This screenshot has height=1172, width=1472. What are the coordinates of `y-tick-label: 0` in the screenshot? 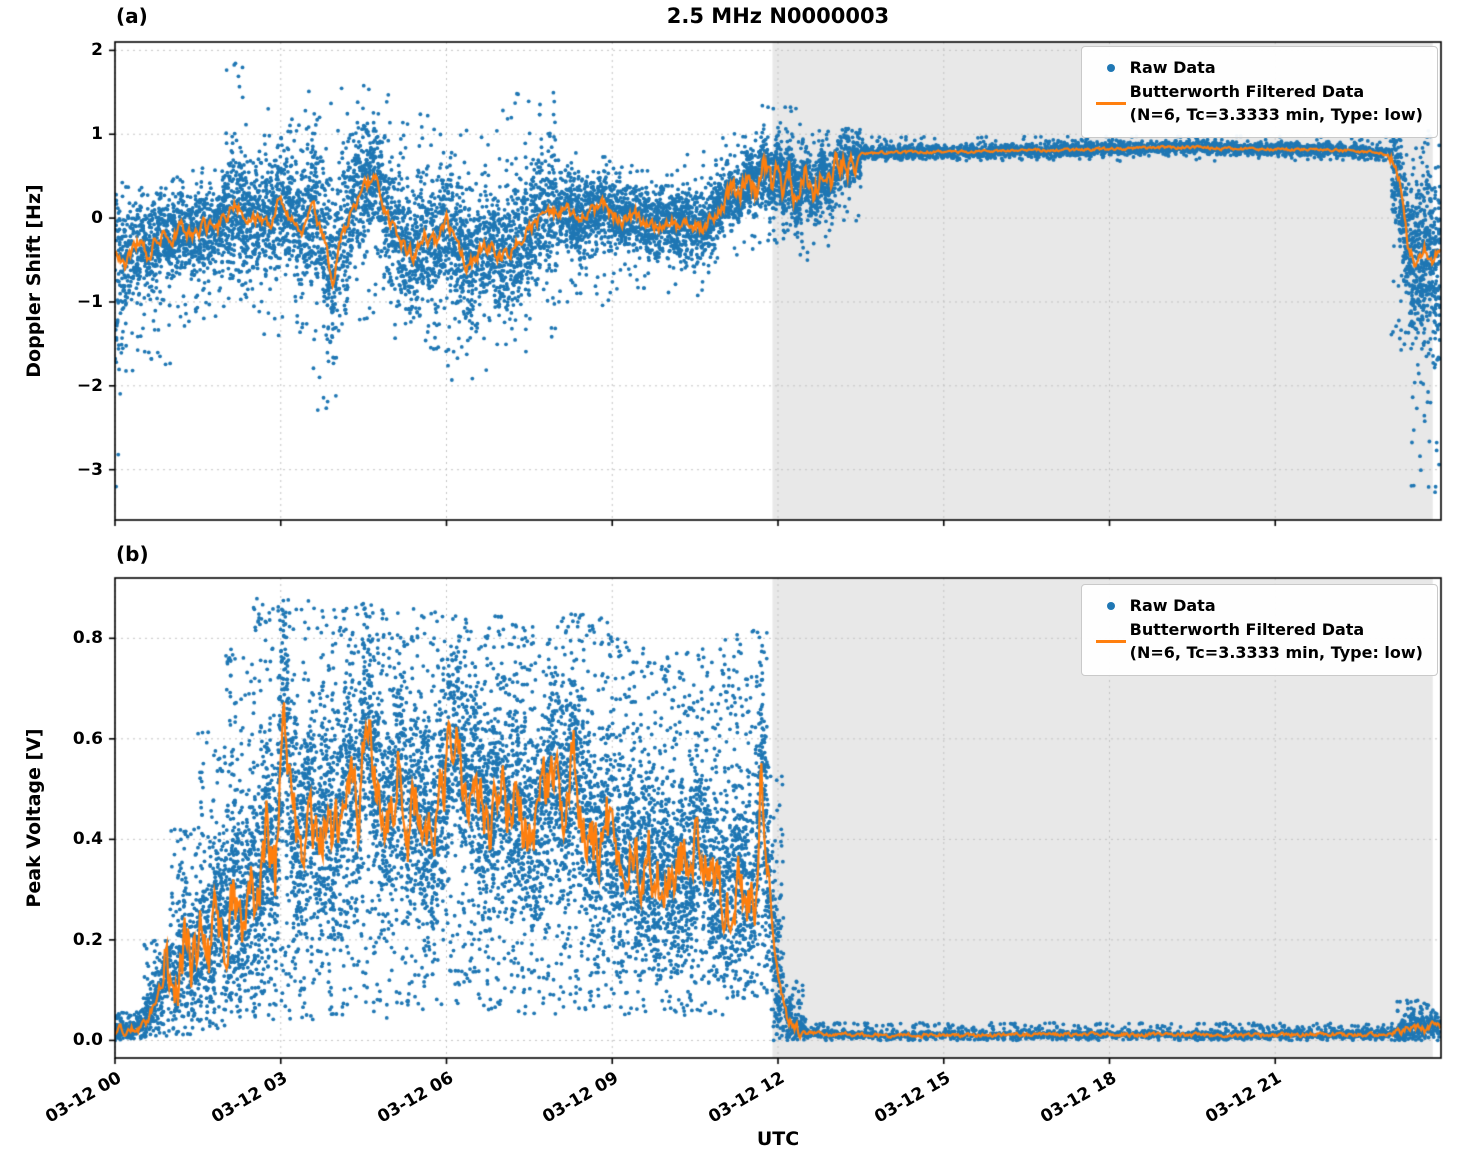 It's located at (97, 218).